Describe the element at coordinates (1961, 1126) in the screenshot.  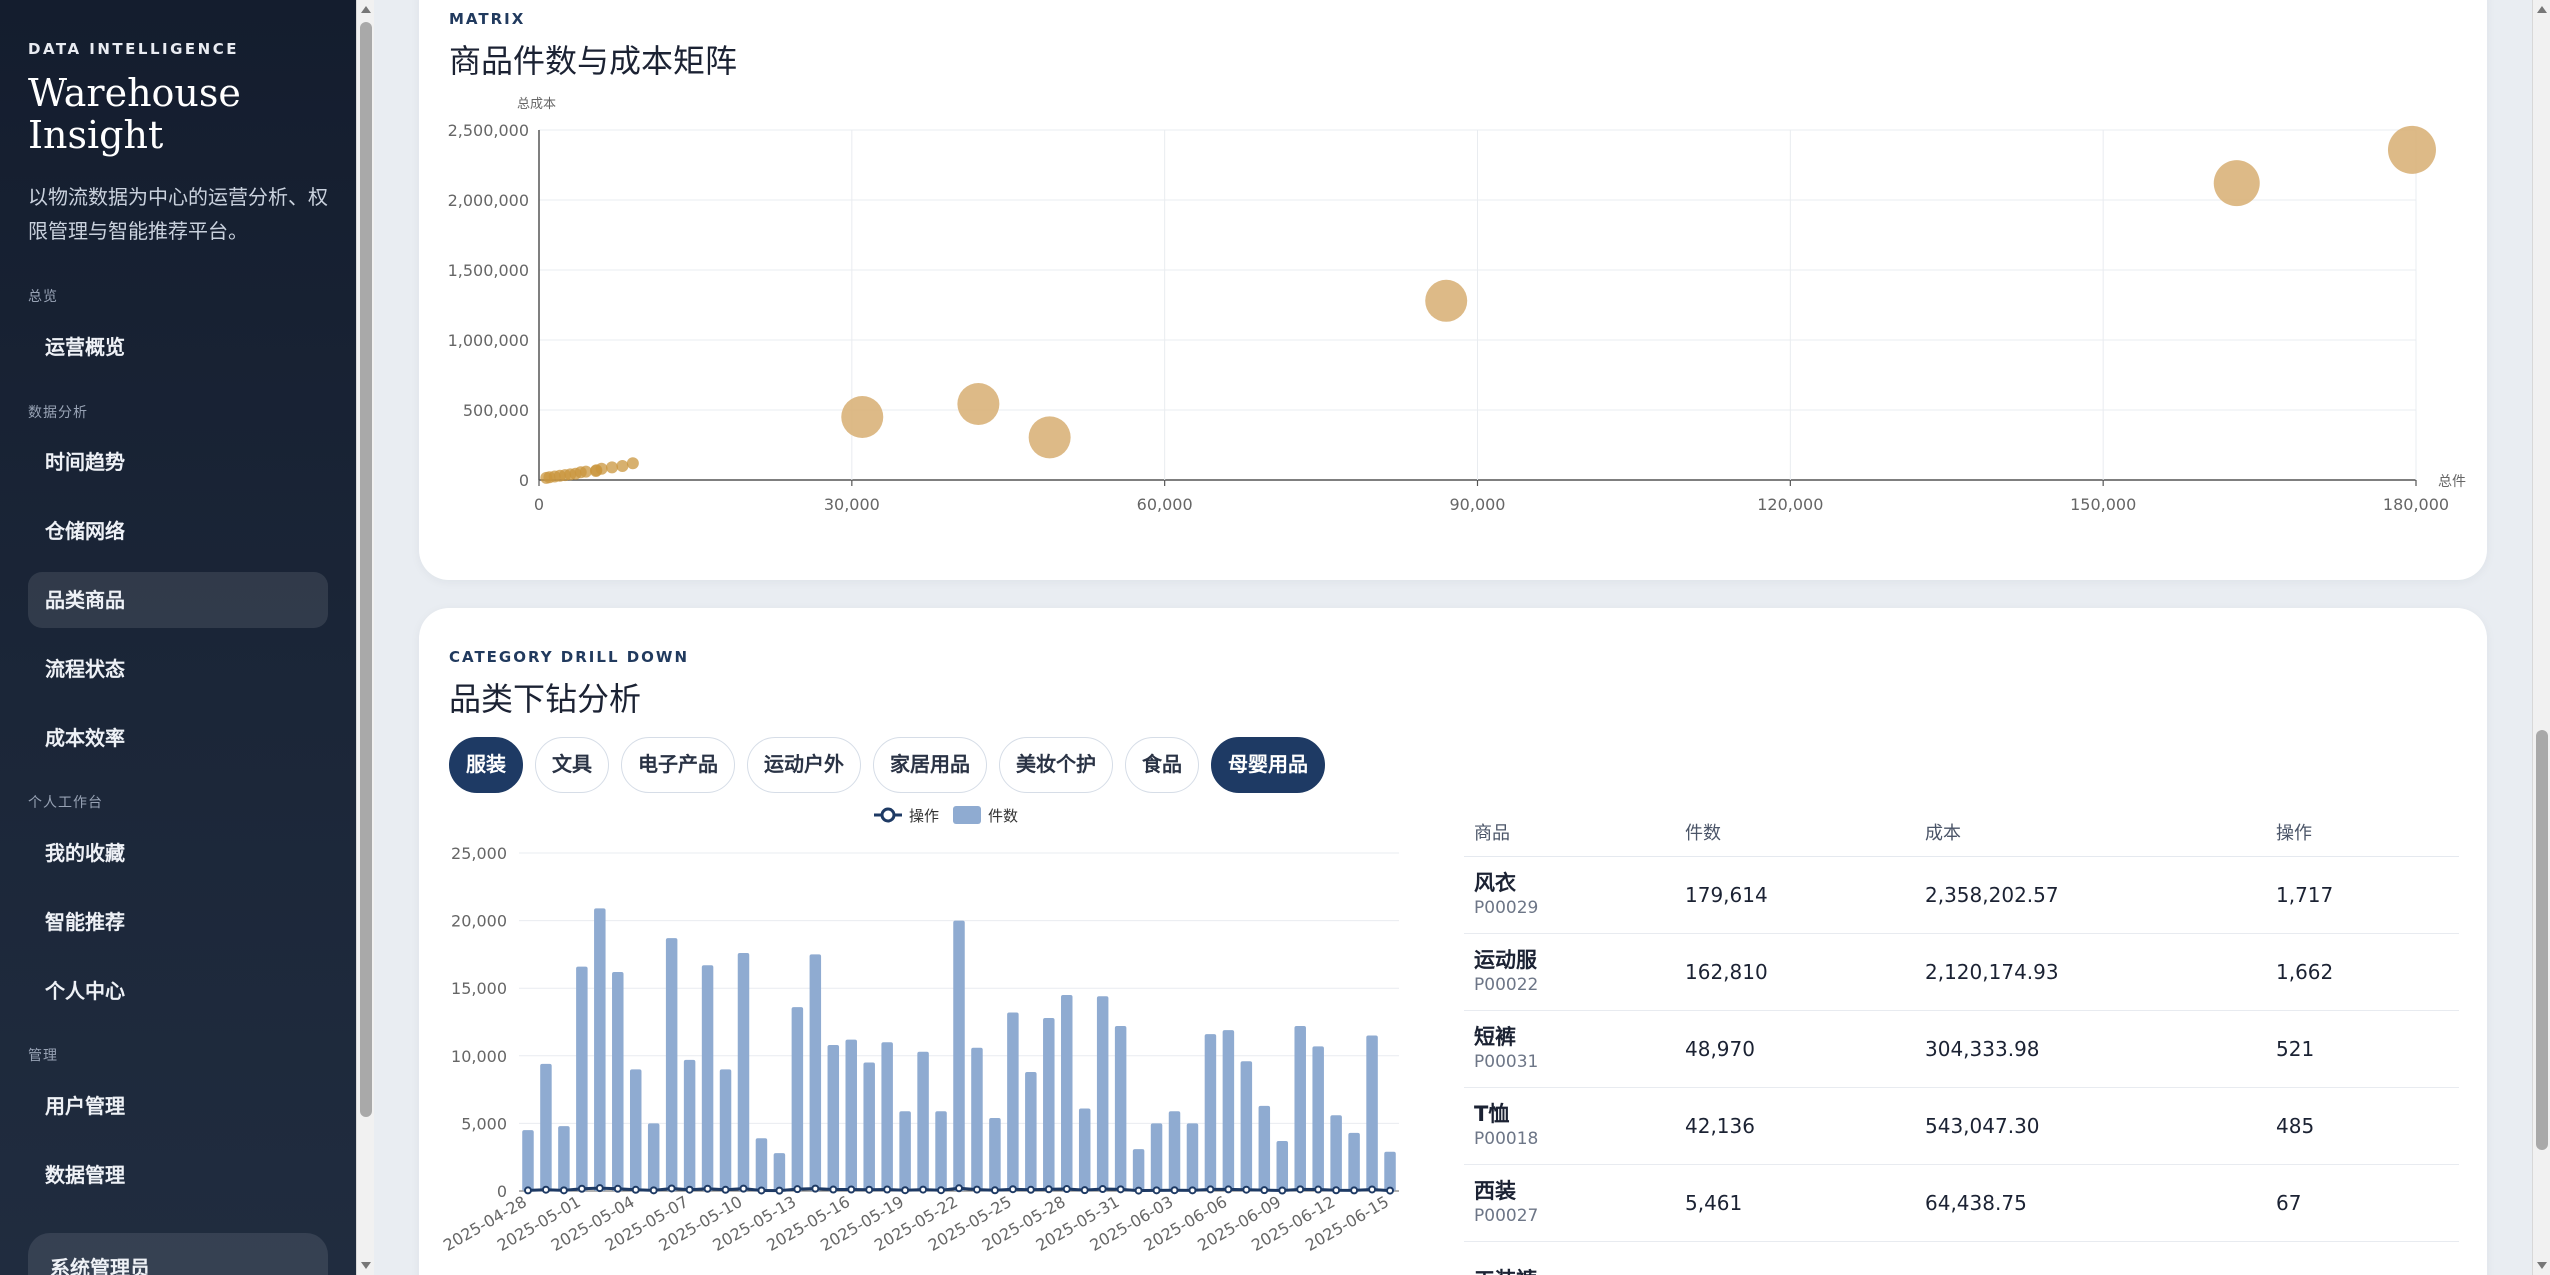
I see `table-row: T恤 P00018 42,136 543,047.30 485` at that location.